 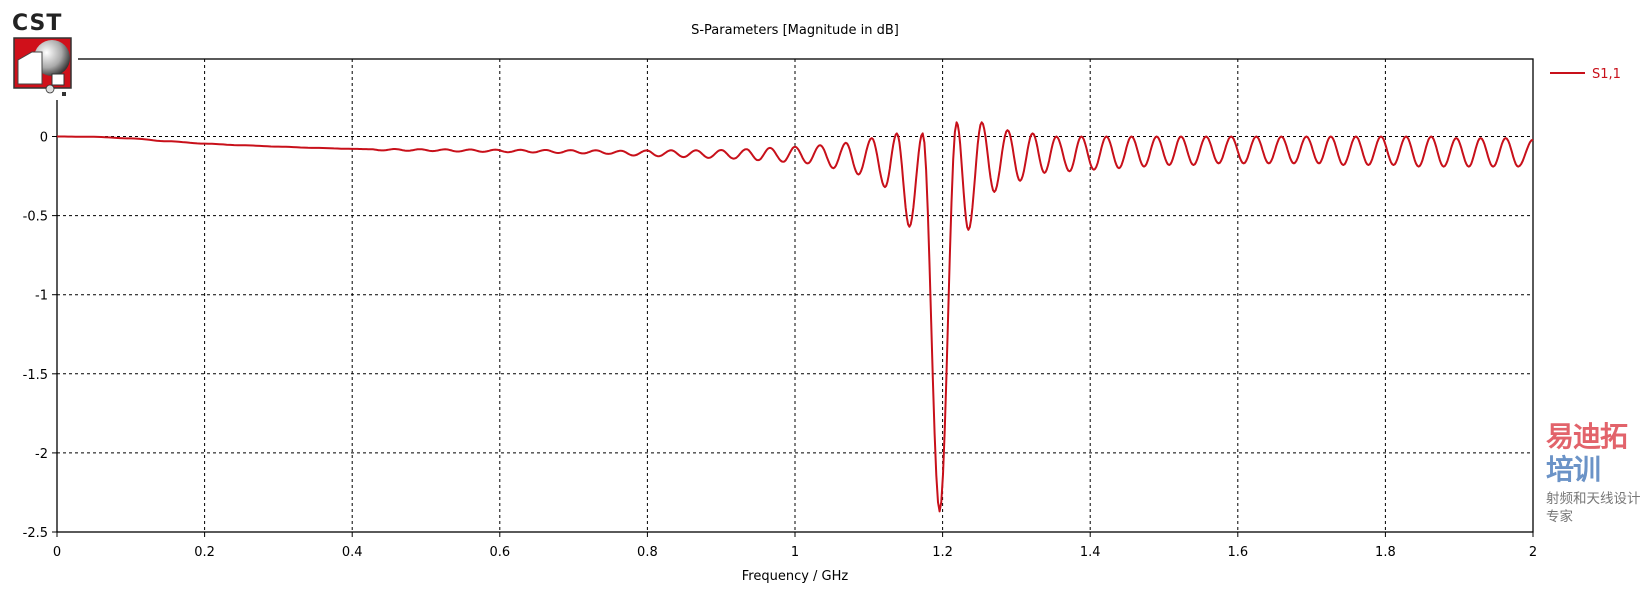 What do you see at coordinates (44, 138) in the screenshot?
I see `y-tick-label: 0` at bounding box center [44, 138].